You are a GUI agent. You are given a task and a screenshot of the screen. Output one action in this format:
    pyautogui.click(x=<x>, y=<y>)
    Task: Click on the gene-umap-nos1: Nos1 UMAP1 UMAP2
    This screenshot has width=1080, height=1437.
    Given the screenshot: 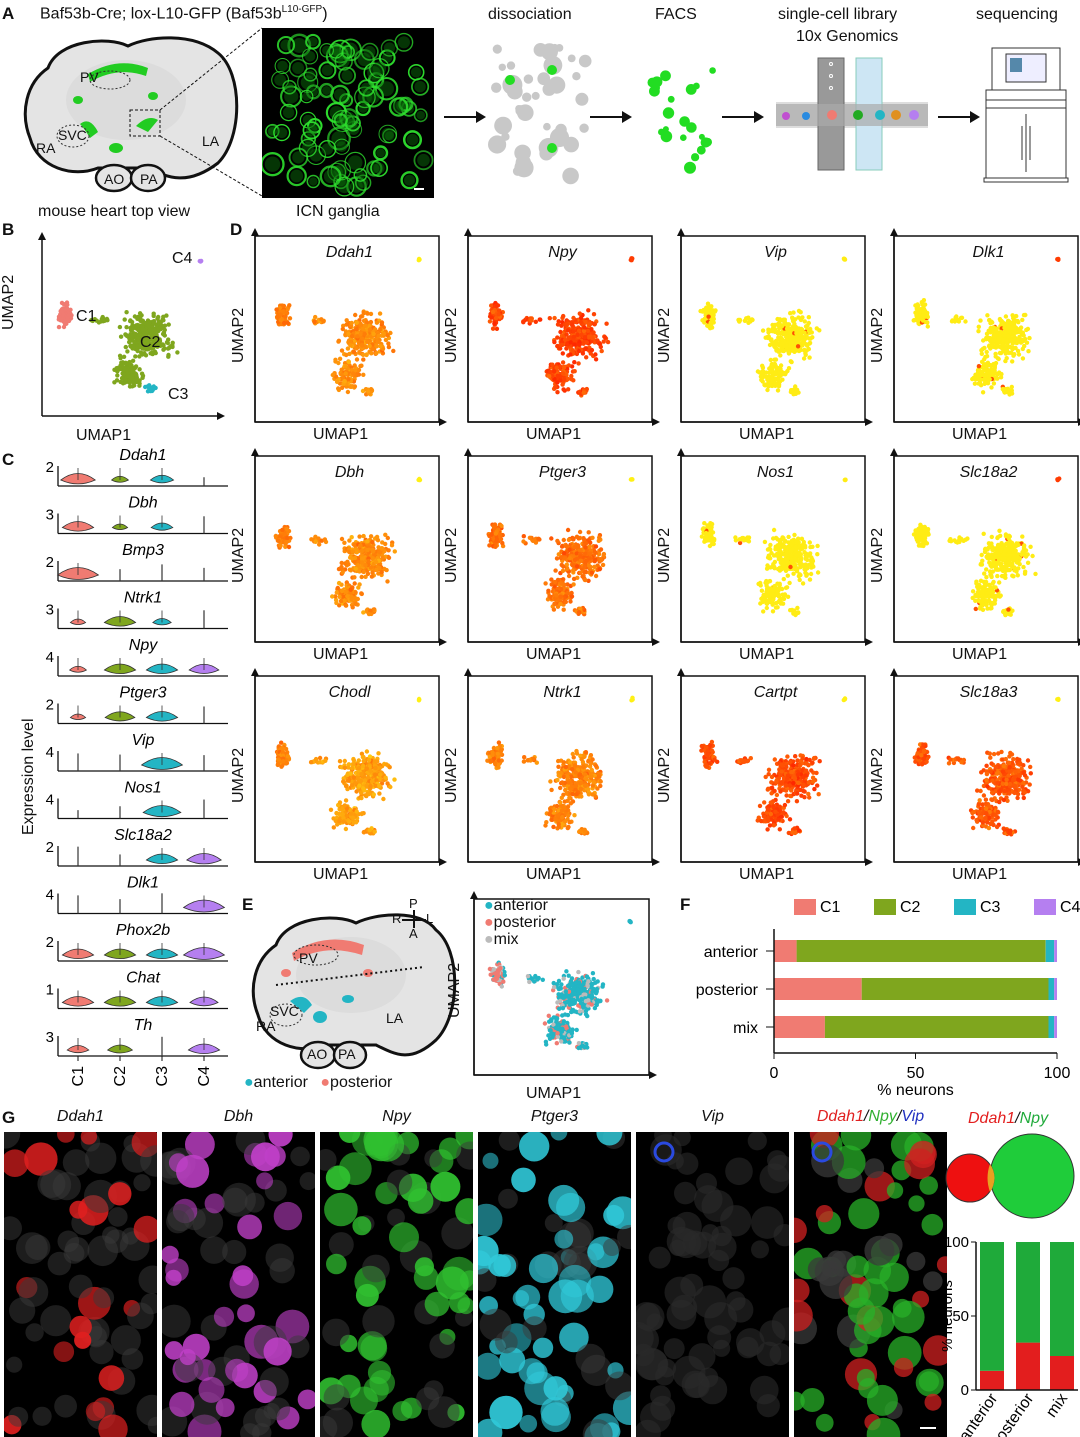 What is the action you would take?
    pyautogui.click(x=763, y=558)
    